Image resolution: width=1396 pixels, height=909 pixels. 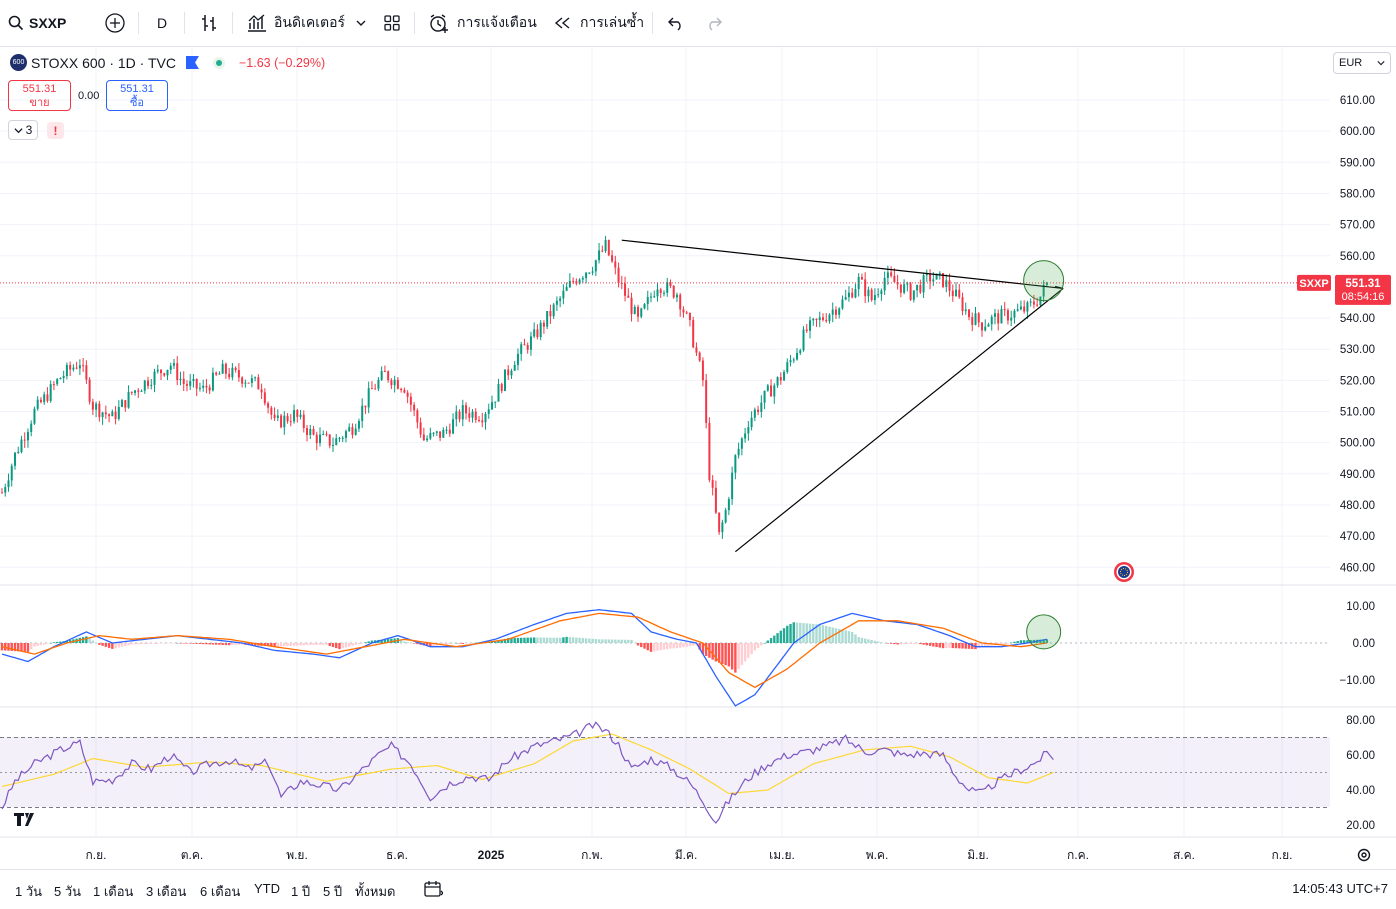 I want to click on alert-button: การแจ้งเตือน, so click(x=482, y=23).